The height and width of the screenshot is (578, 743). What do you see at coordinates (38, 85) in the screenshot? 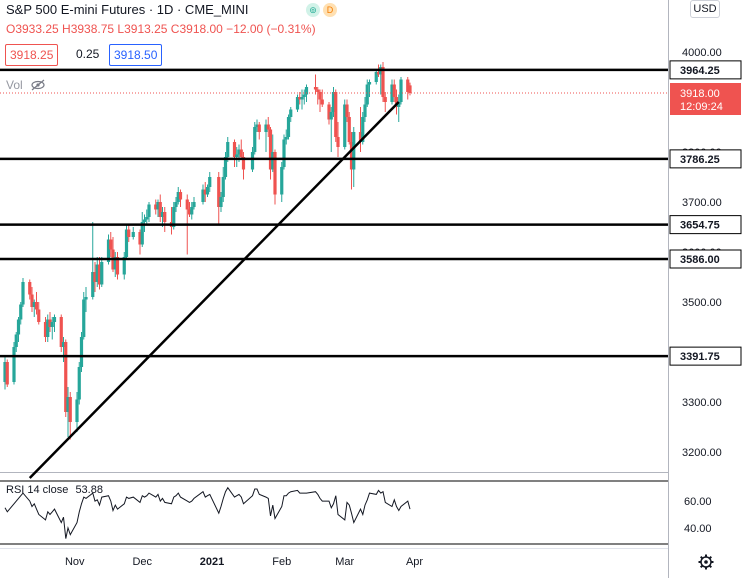
I see `eye-hidden-icon` at bounding box center [38, 85].